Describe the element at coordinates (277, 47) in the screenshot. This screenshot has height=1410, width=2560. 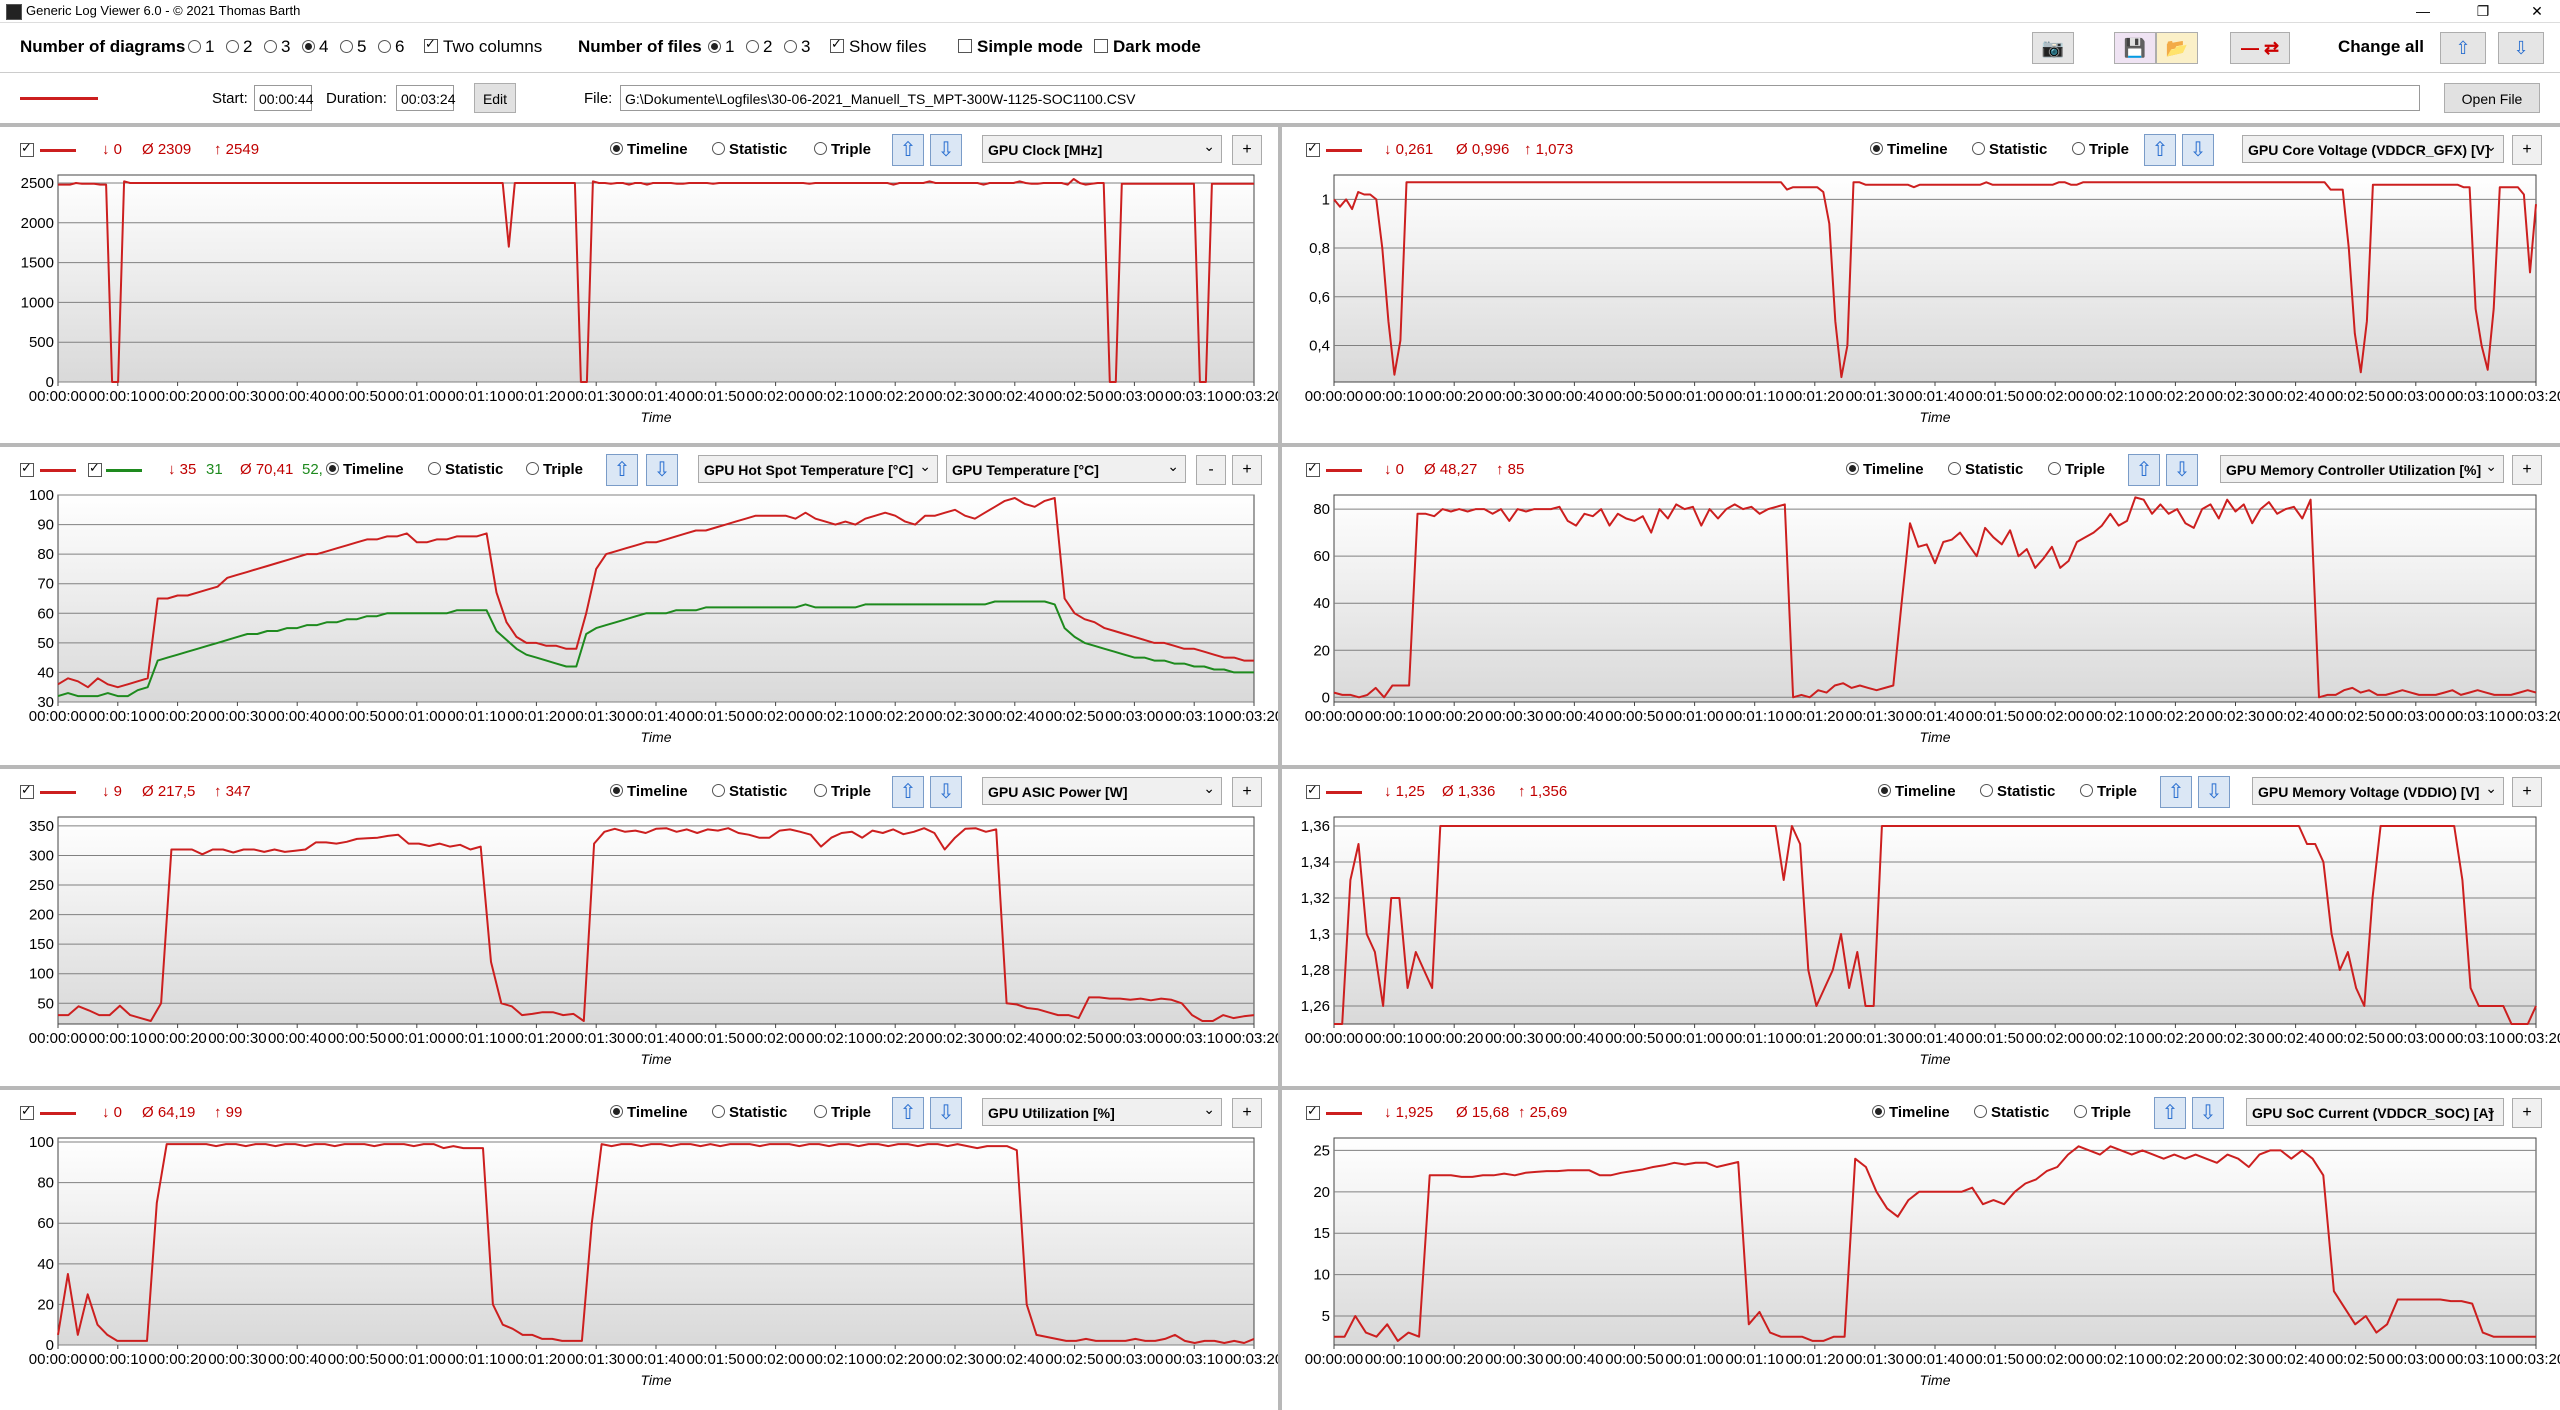
I see `diagram-option-3: 3` at that location.